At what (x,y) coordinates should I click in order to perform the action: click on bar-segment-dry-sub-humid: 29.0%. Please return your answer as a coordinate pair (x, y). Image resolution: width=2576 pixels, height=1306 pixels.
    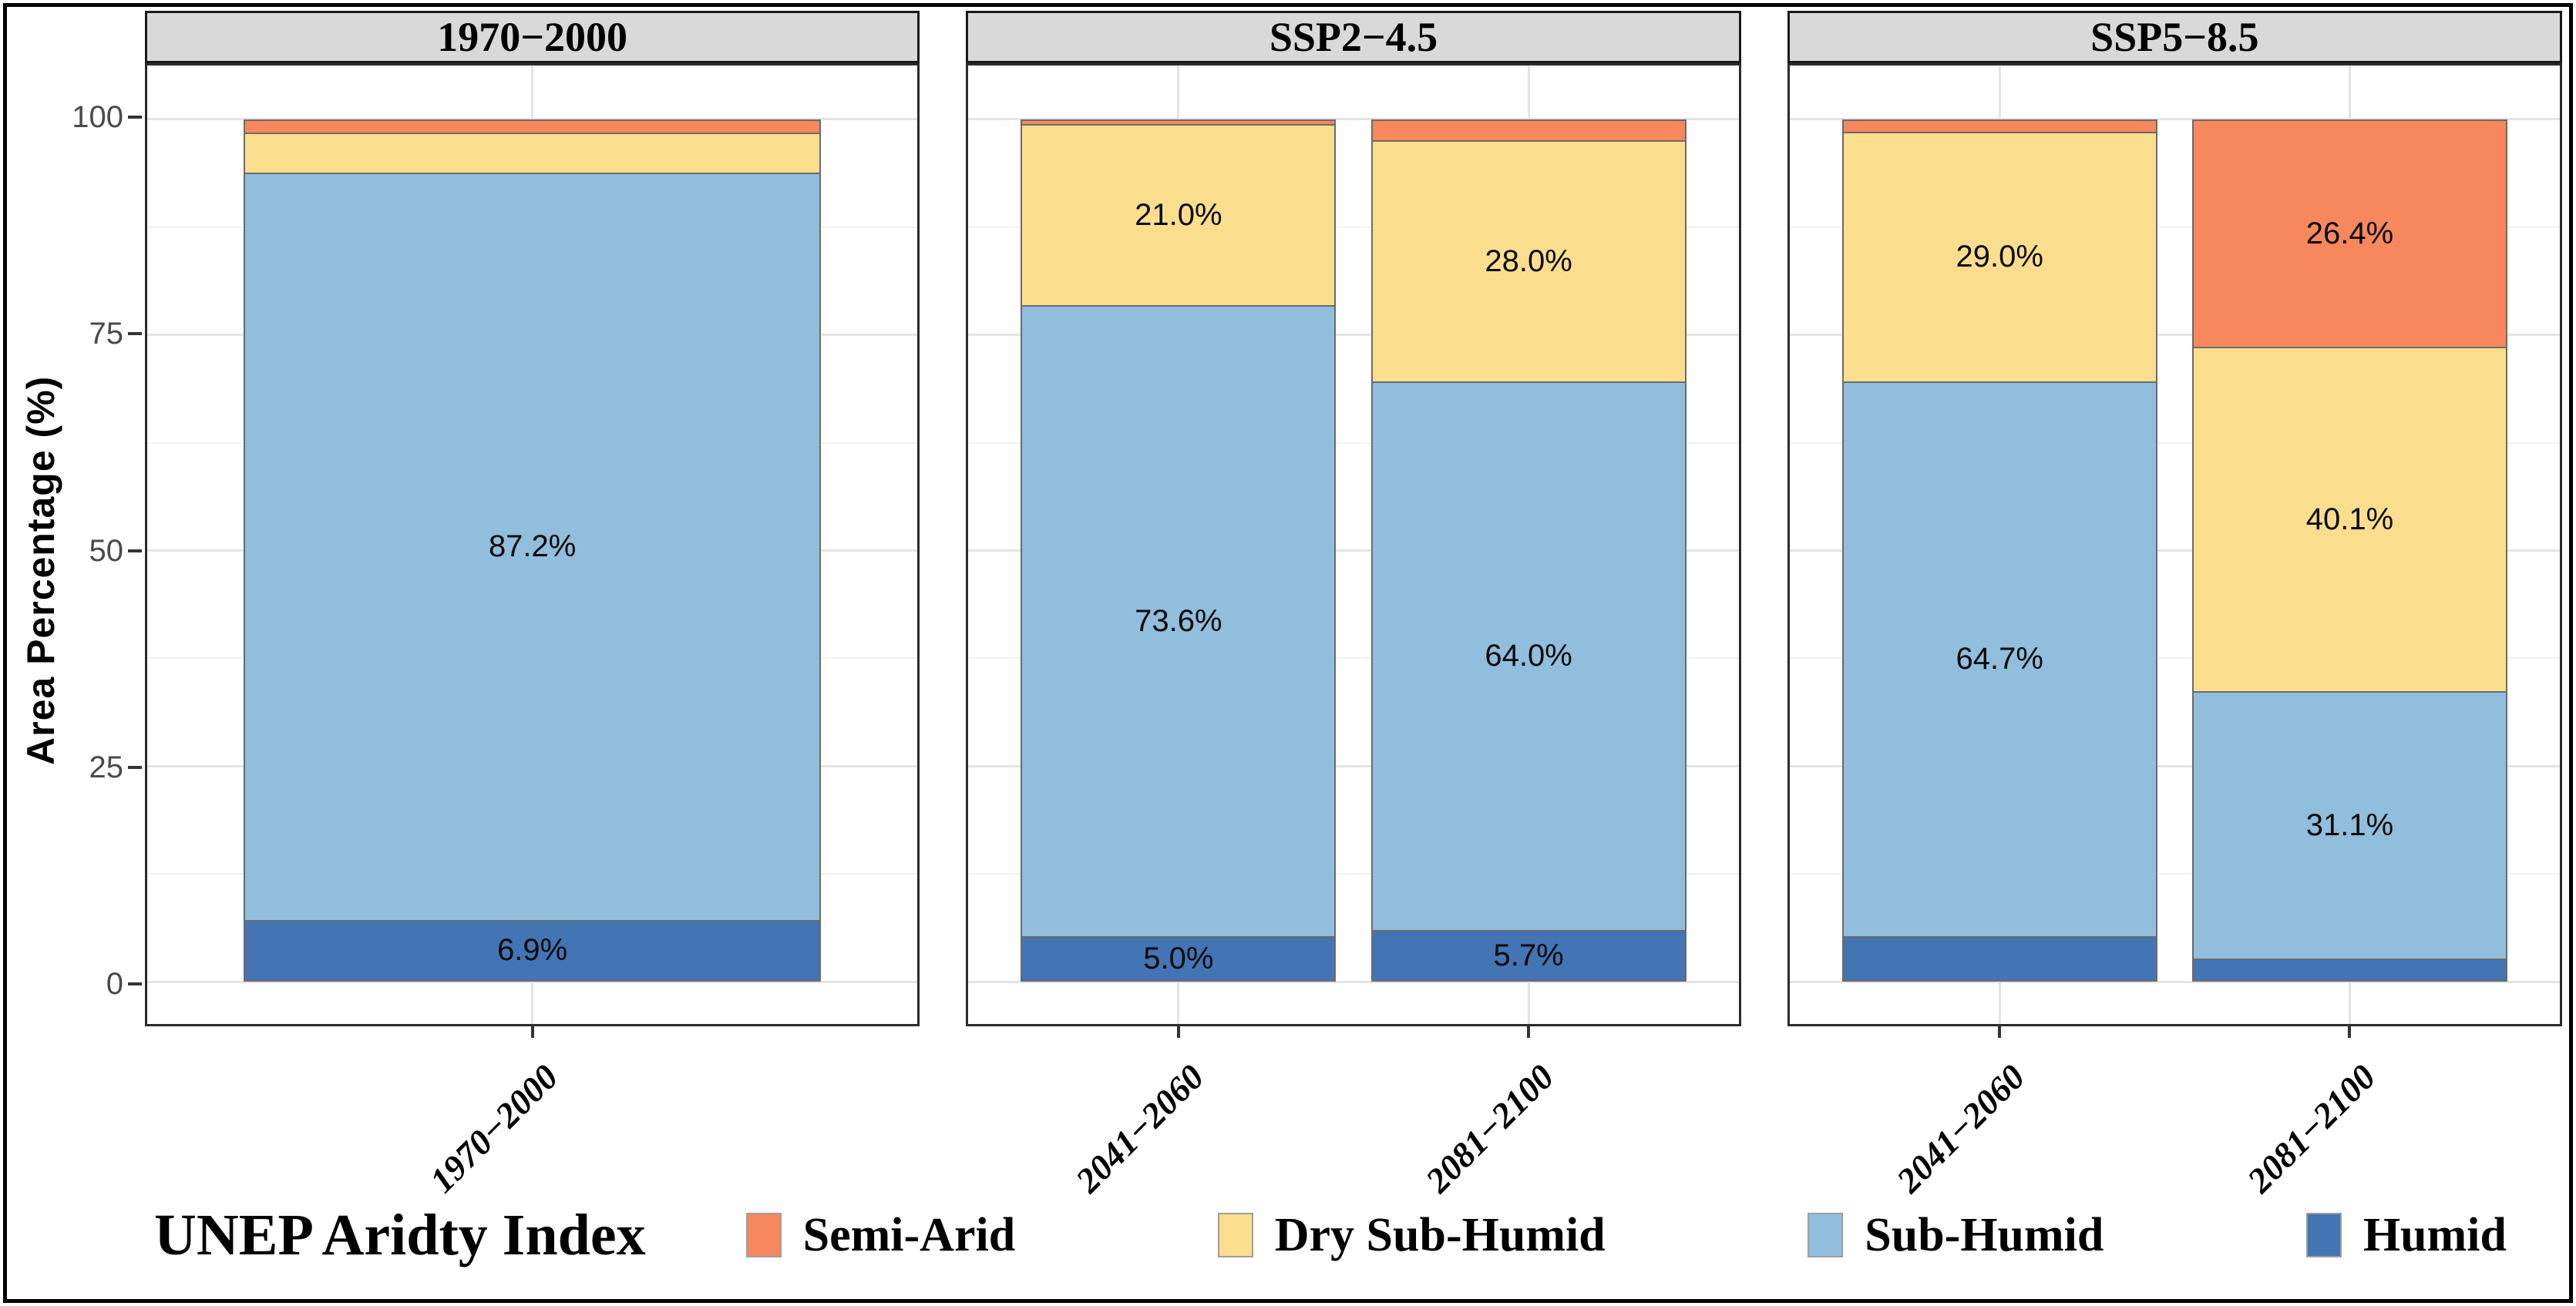
    Looking at the image, I should click on (1999, 257).